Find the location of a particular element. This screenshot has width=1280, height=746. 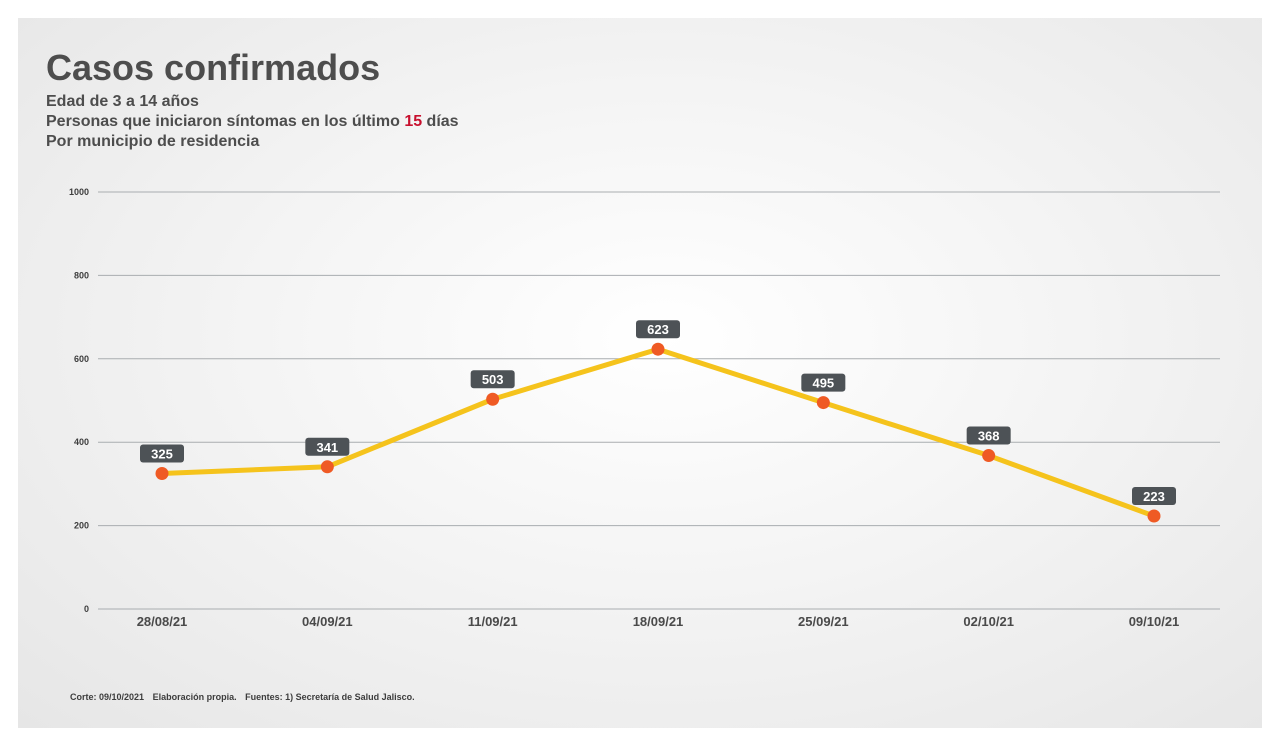

data-label: 368 is located at coordinates (989, 436).